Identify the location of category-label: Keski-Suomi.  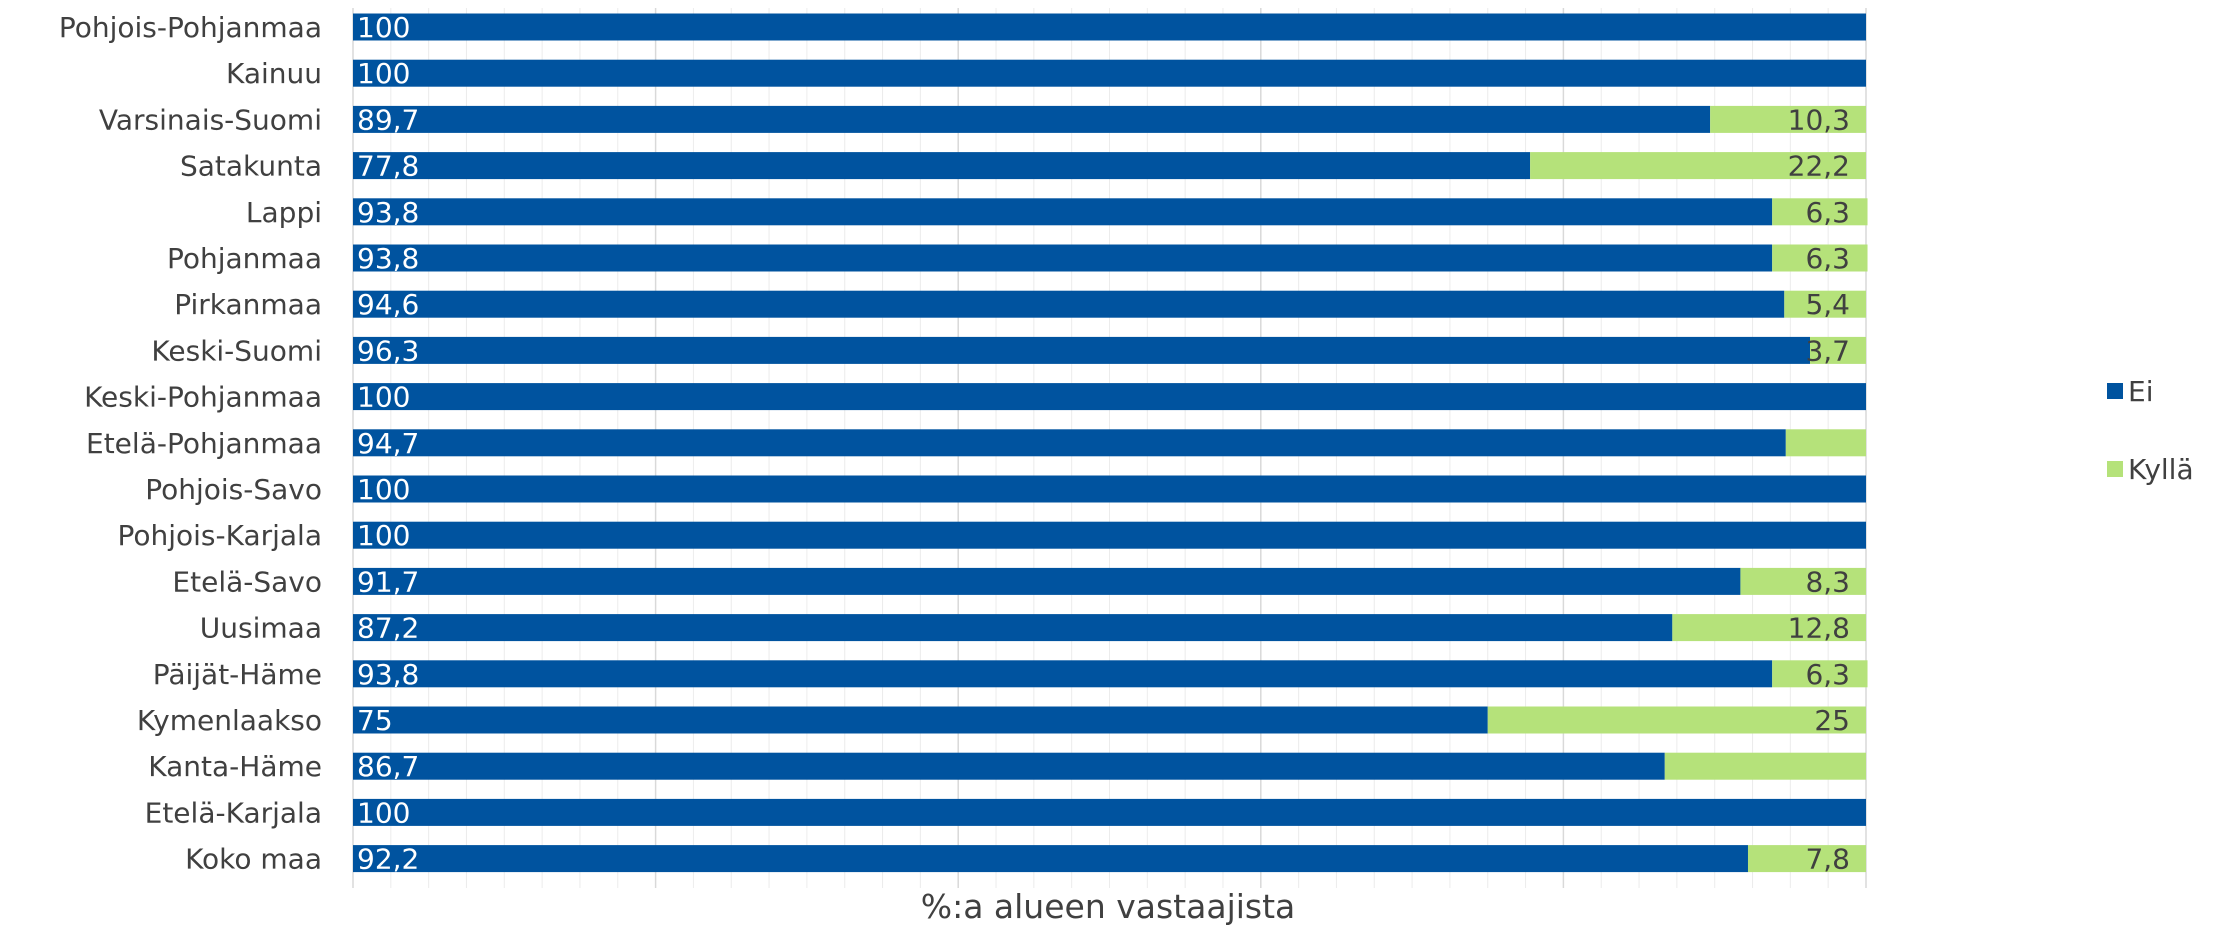
(236, 350).